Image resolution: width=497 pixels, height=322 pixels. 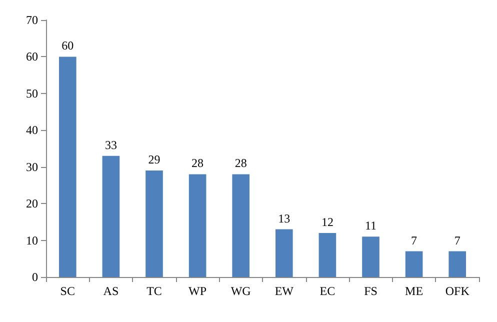 I want to click on y-tick-label: 70, so click(x=32, y=20).